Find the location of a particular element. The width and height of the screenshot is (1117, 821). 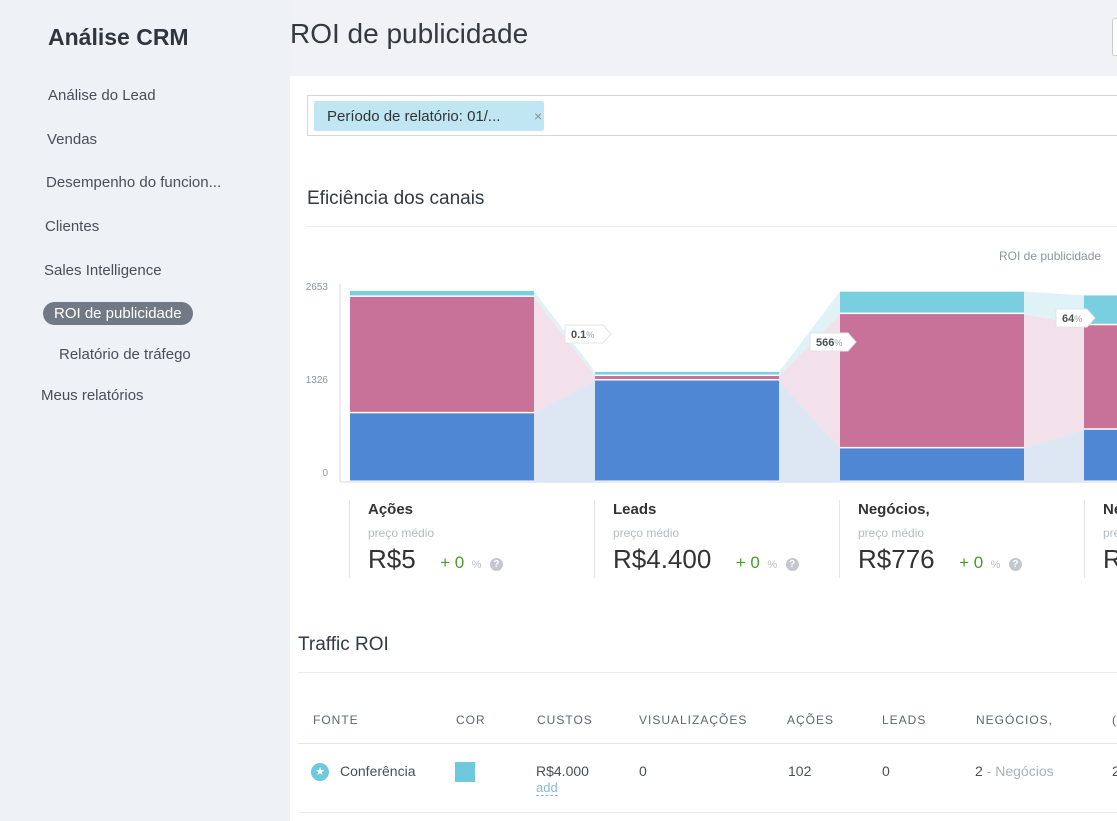

cell-leads: 0 is located at coordinates (886, 771).